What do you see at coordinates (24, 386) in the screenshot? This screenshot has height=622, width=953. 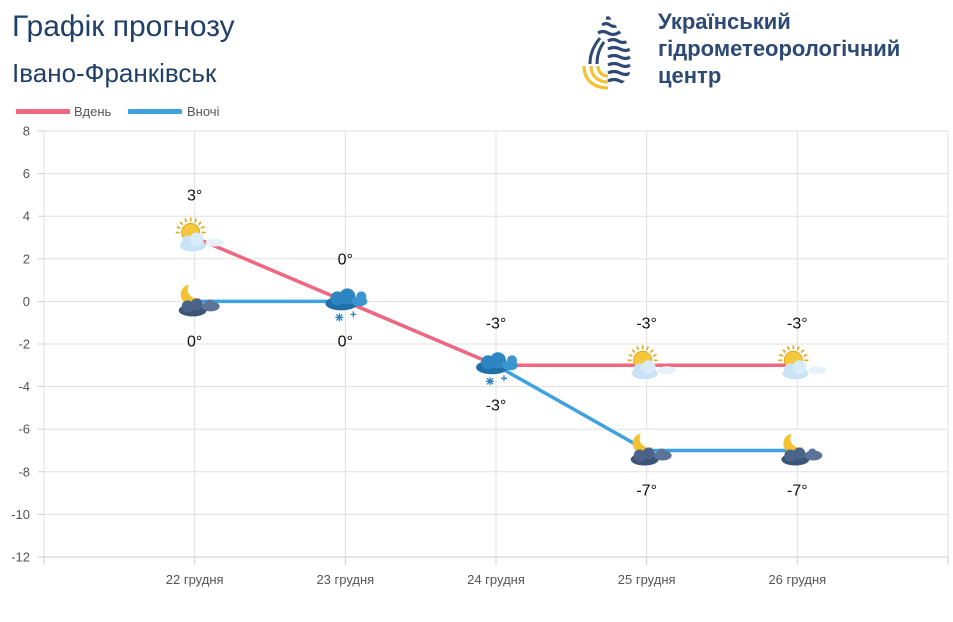 I see `y-tick-label: -4` at bounding box center [24, 386].